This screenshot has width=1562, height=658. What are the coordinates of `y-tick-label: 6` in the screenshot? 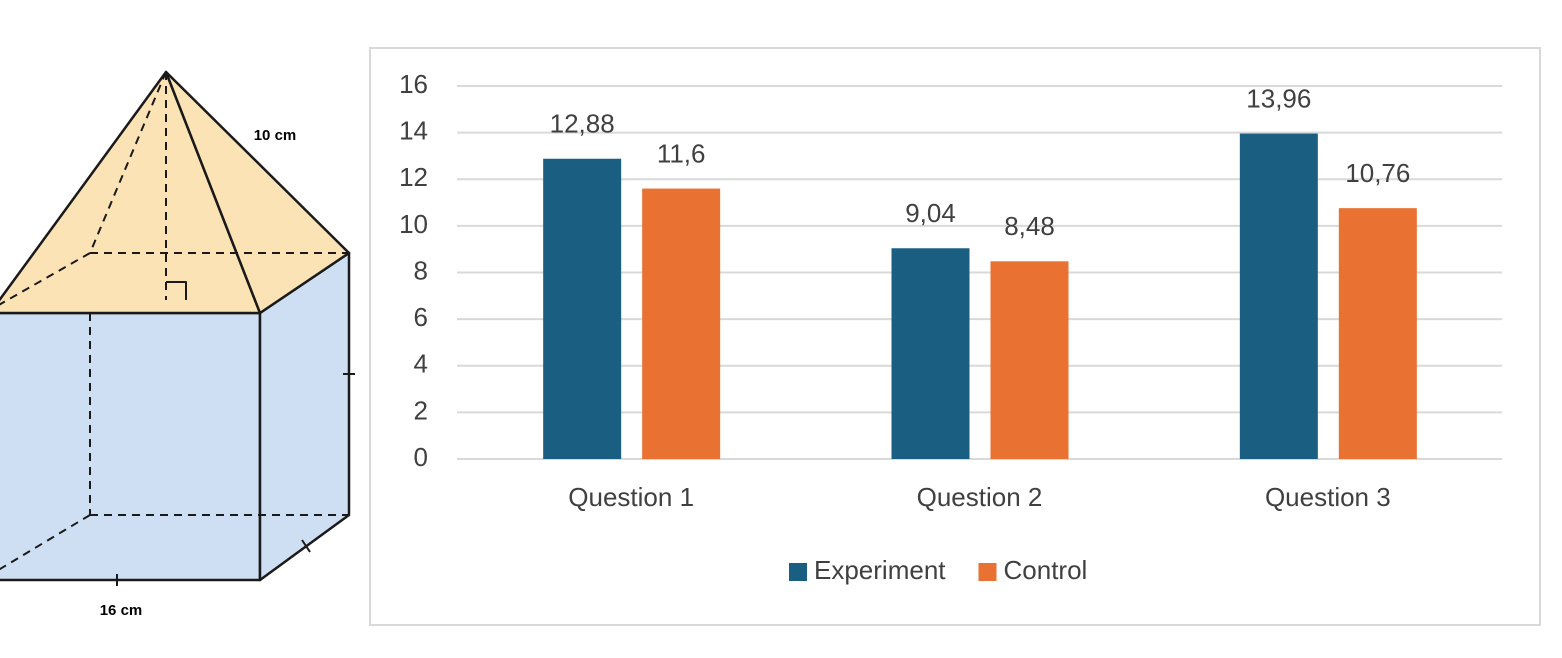 It's located at (421, 317).